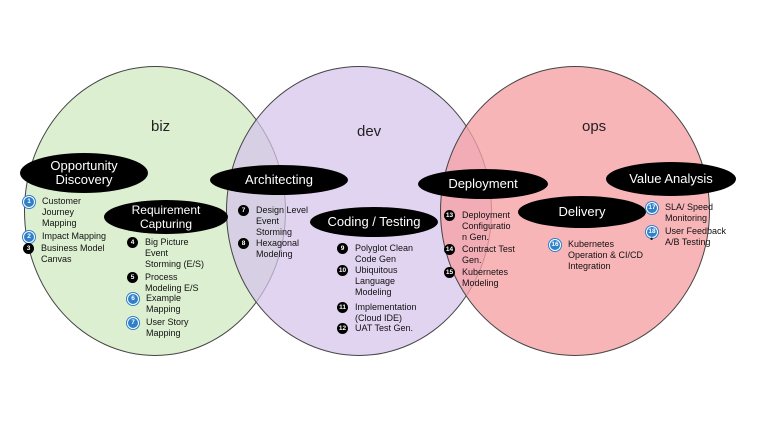 This screenshot has width=766, height=440. I want to click on item-user-story: 7 User Story Mapping, so click(158, 328).